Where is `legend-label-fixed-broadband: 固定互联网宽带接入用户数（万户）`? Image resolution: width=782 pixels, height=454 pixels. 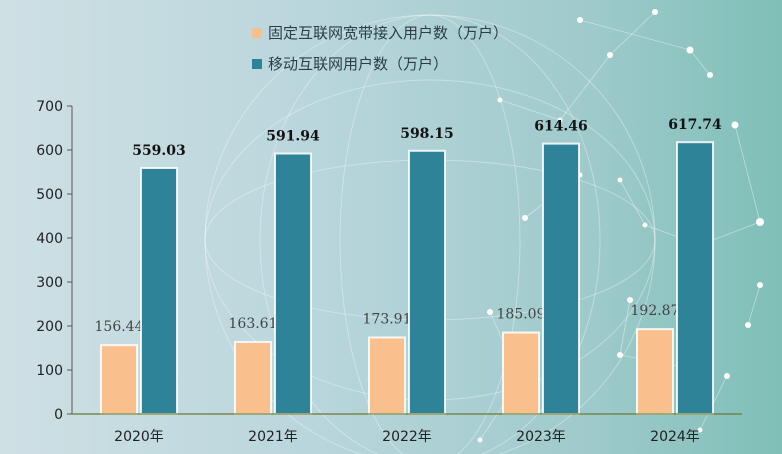 legend-label-fixed-broadband: 固定互联网宽带接入用户数（万户） is located at coordinates (388, 33).